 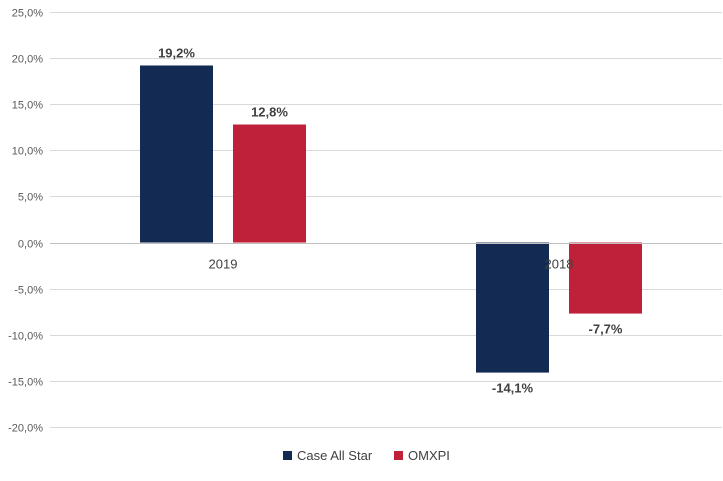 What do you see at coordinates (269, 112) in the screenshot?
I see `data-label: 12,8%` at bounding box center [269, 112].